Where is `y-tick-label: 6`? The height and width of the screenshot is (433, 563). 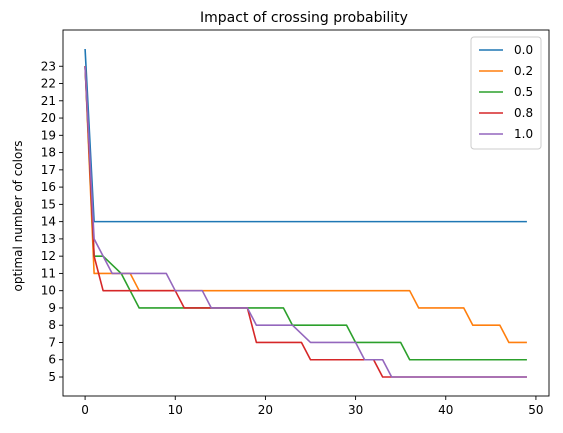 y-tick-label: 6 is located at coordinates (52, 360).